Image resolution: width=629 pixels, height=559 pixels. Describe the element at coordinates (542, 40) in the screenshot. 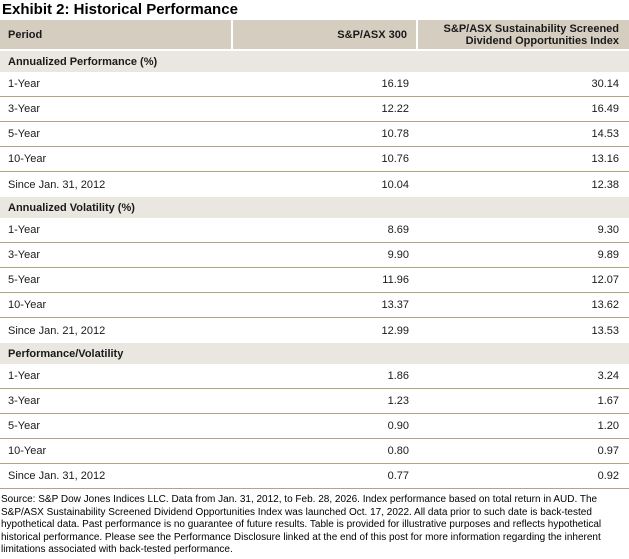

I see `column-header-screened-line2: Dividend Opportunities Index` at that location.